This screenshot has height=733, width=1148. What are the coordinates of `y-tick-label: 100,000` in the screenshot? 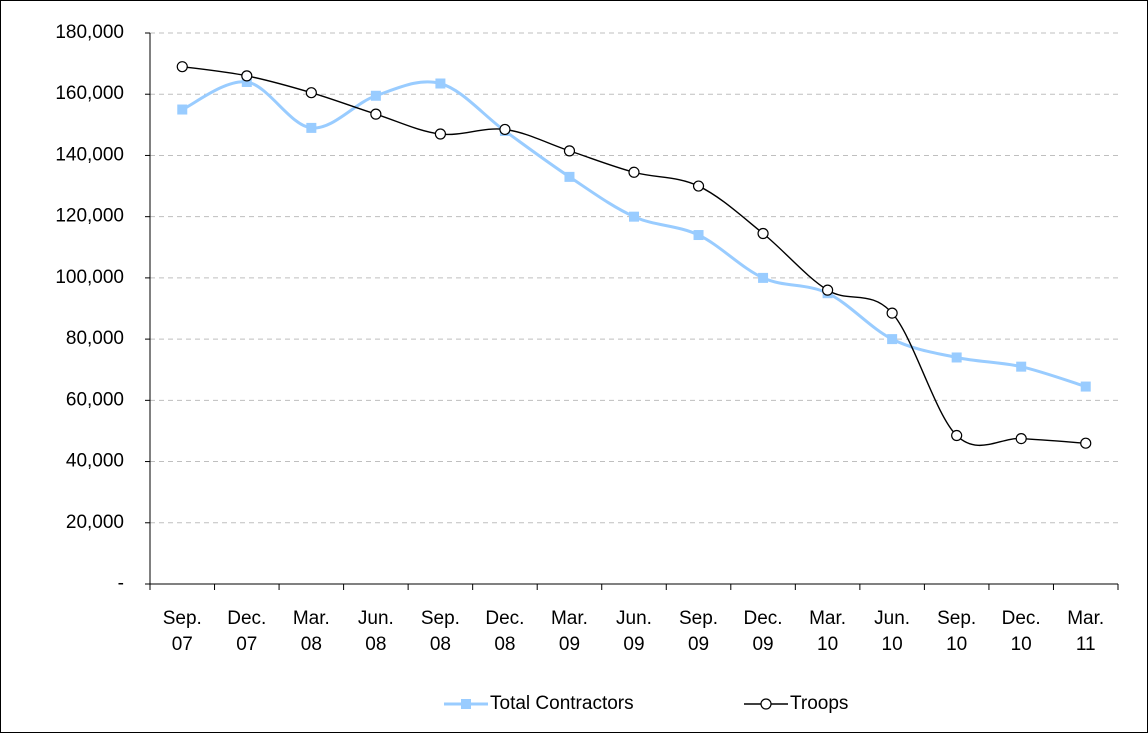 It's located at (89, 277).